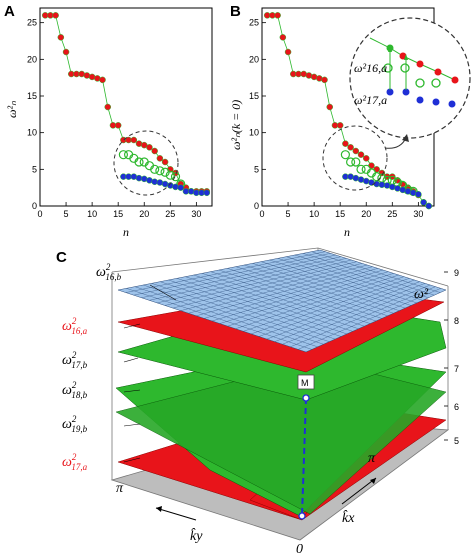 The image size is (474, 558). What do you see at coordinates (61, 257) in the screenshot?
I see `panel-c-label: C` at bounding box center [61, 257].